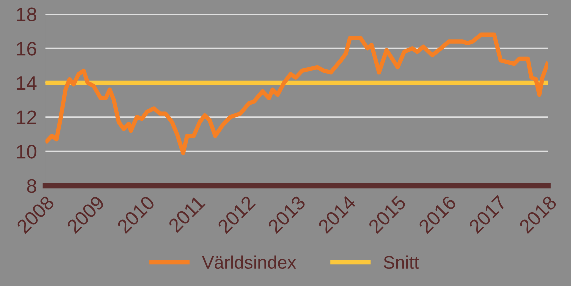  Describe the element at coordinates (31, 186) in the screenshot. I see `y-tick-label: 8` at that location.